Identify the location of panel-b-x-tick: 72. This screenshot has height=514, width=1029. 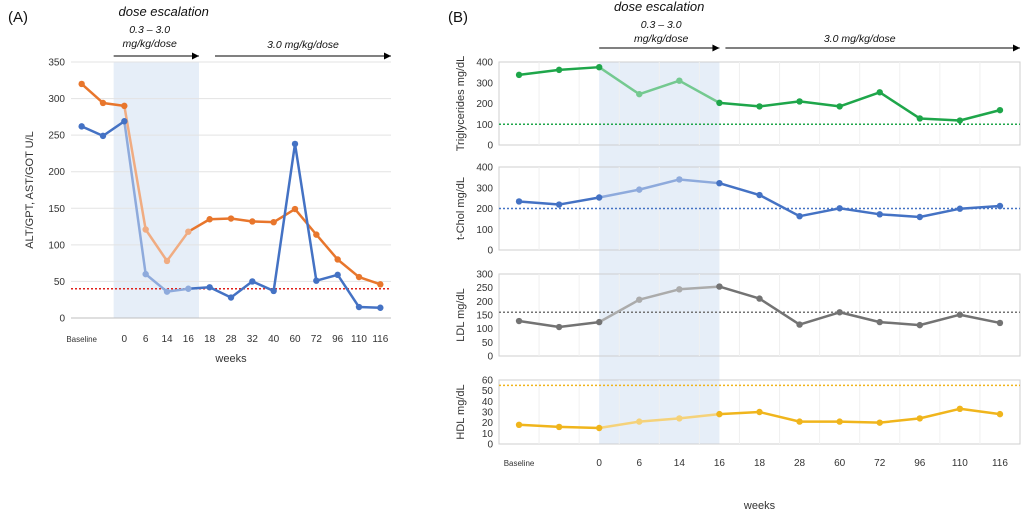
(880, 463).